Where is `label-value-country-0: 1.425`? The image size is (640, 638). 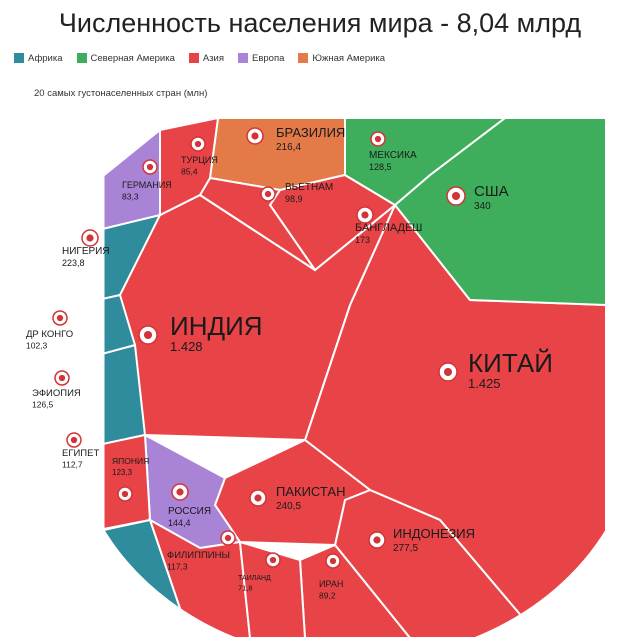 label-value-country-0: 1.425 is located at coordinates (484, 383).